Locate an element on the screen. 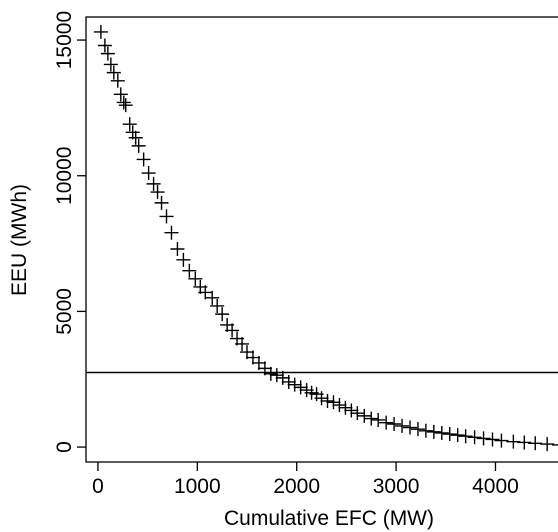  y-axis-label: EEU (MWh) is located at coordinates (19, 240).